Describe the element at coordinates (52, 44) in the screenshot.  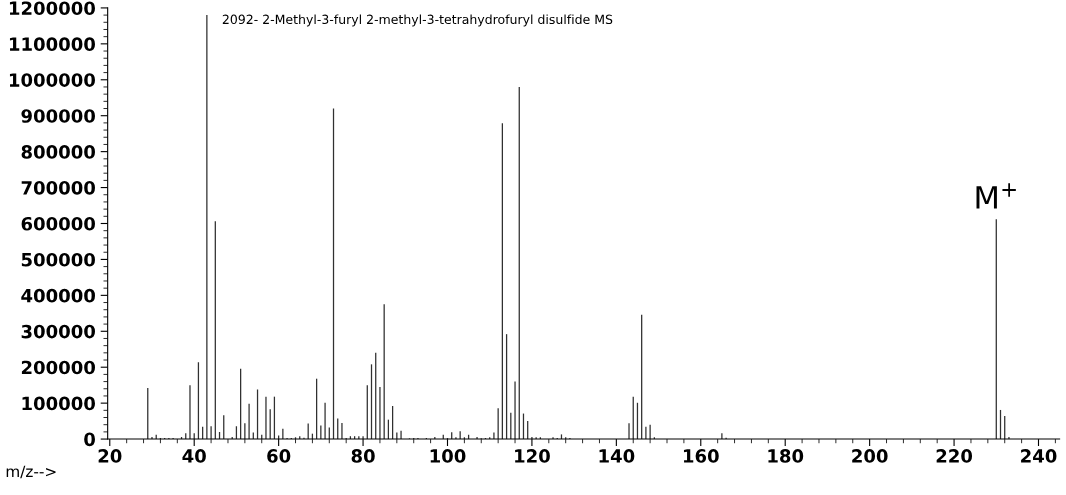
I see `y-tick-label: 1100000` at that location.